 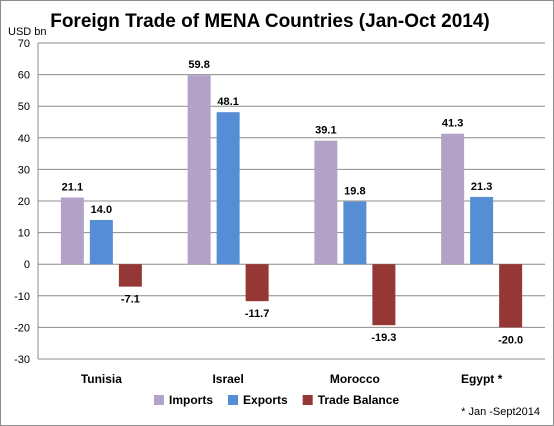 What do you see at coordinates (265, 400) in the screenshot?
I see `legend-label: Exports` at bounding box center [265, 400].